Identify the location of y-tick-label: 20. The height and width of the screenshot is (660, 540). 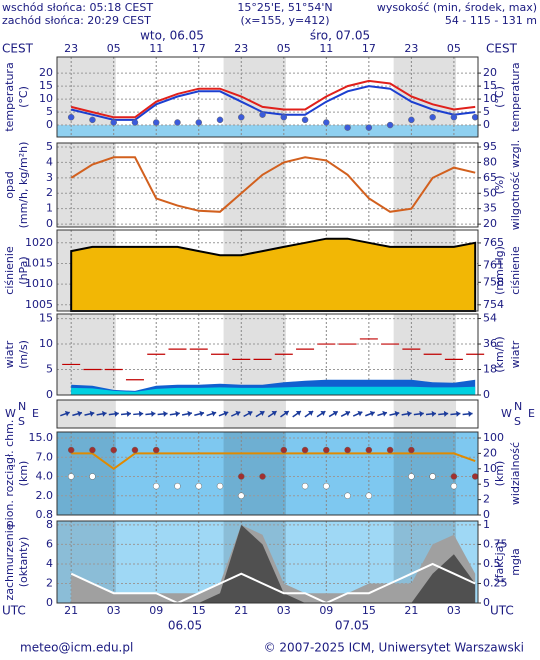
(46, 72).